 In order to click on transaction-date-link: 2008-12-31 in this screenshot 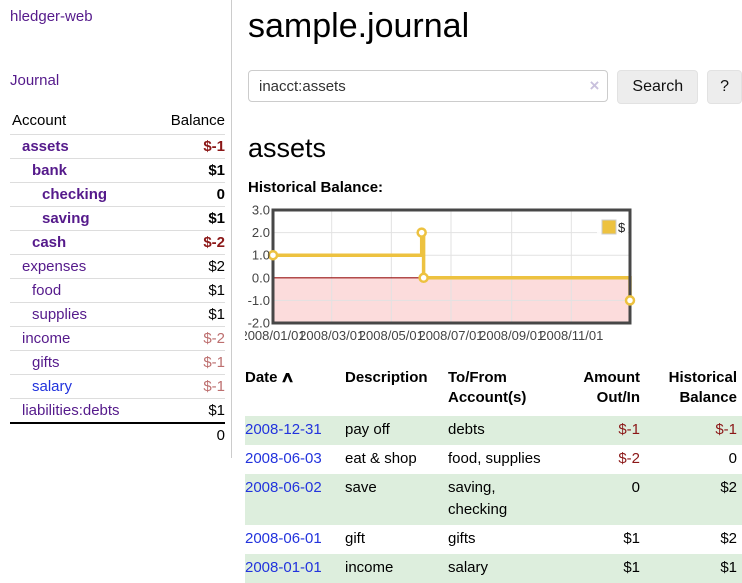, I will do `click(283, 429)`.